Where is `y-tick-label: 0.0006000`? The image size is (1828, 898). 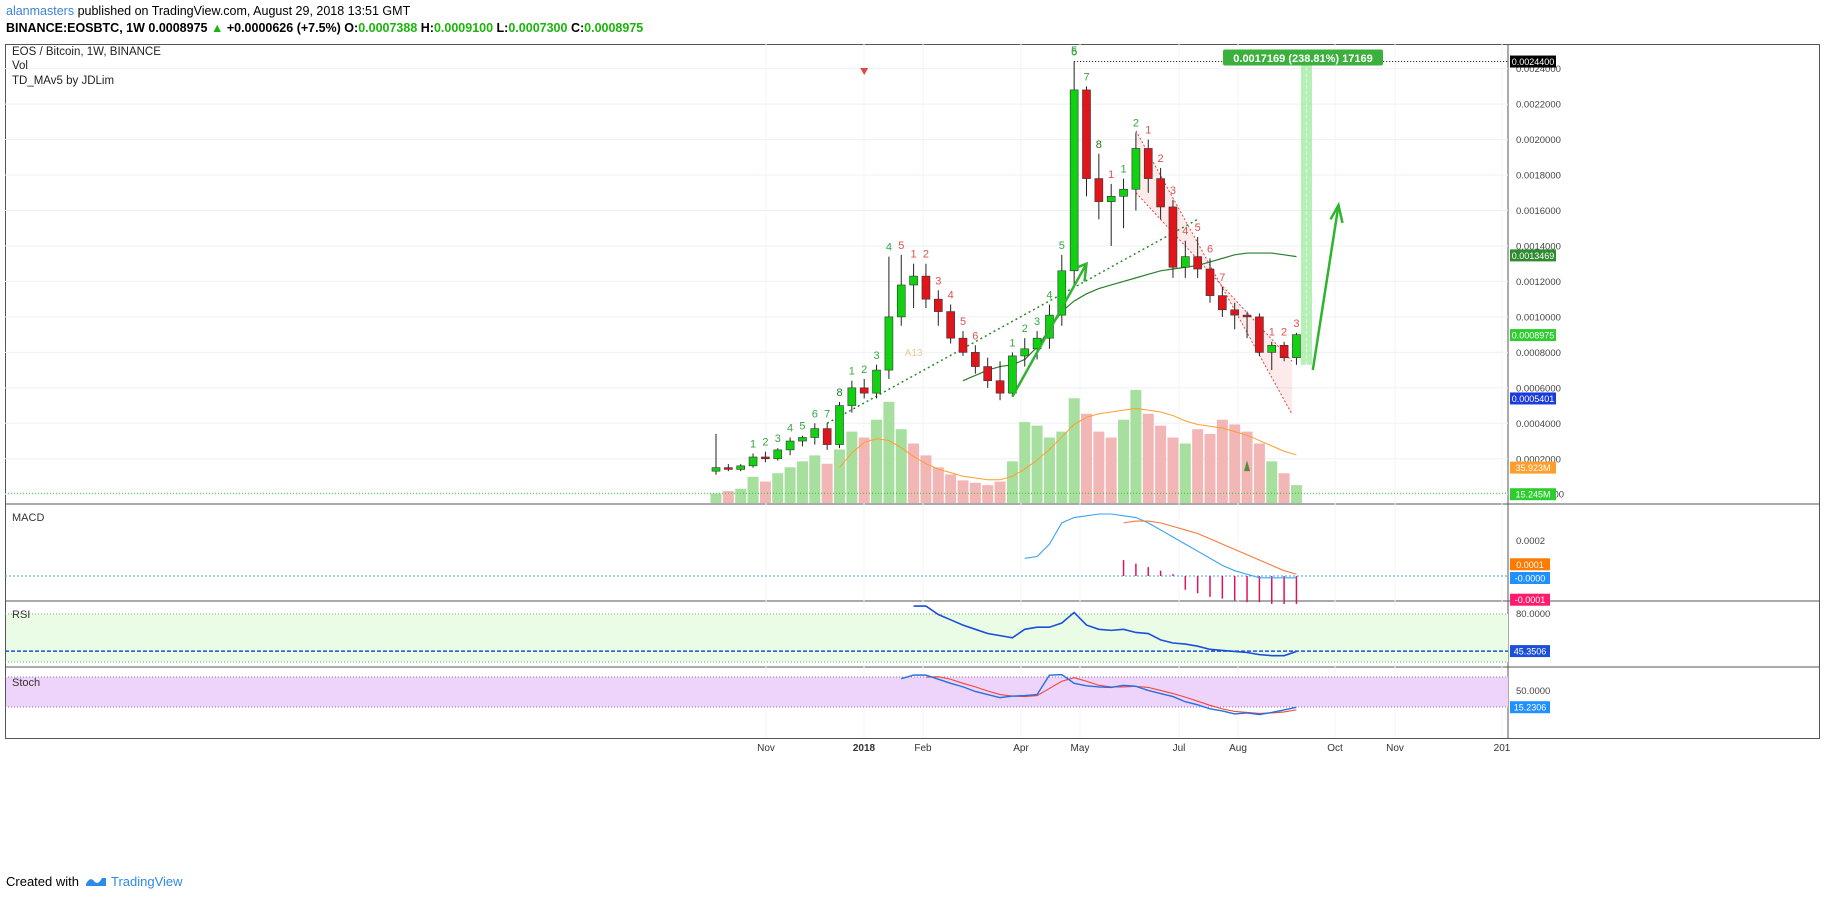 y-tick-label: 0.0006000 is located at coordinates (1538, 388).